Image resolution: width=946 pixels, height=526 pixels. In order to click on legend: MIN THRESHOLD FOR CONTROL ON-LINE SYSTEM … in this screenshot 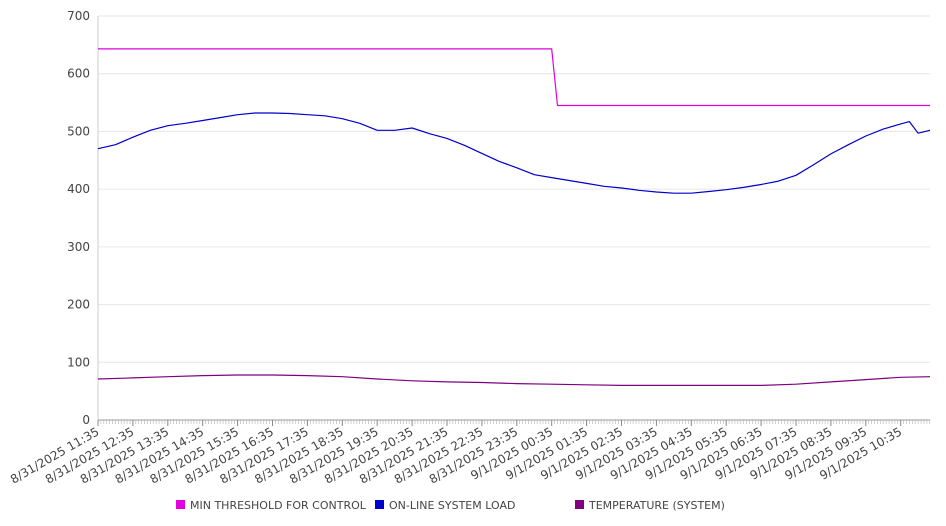, I will do `click(450, 505)`.